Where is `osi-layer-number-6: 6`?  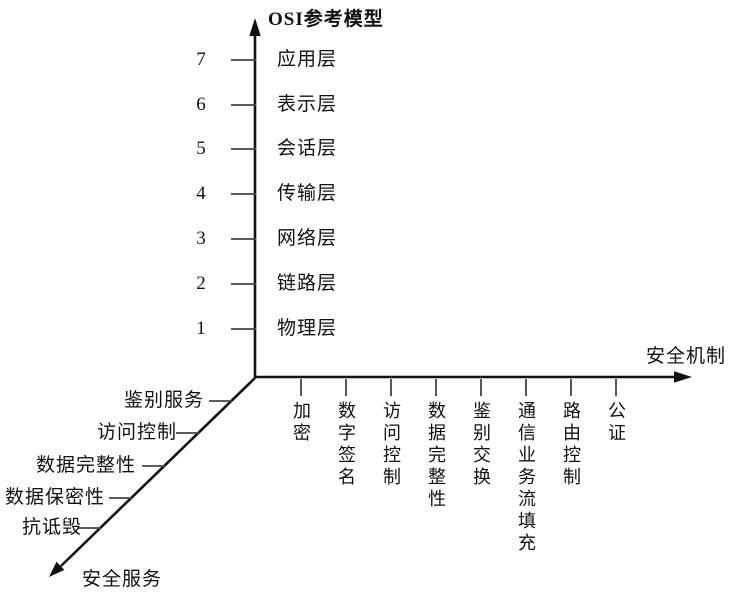 osi-layer-number-6: 6 is located at coordinates (201, 104).